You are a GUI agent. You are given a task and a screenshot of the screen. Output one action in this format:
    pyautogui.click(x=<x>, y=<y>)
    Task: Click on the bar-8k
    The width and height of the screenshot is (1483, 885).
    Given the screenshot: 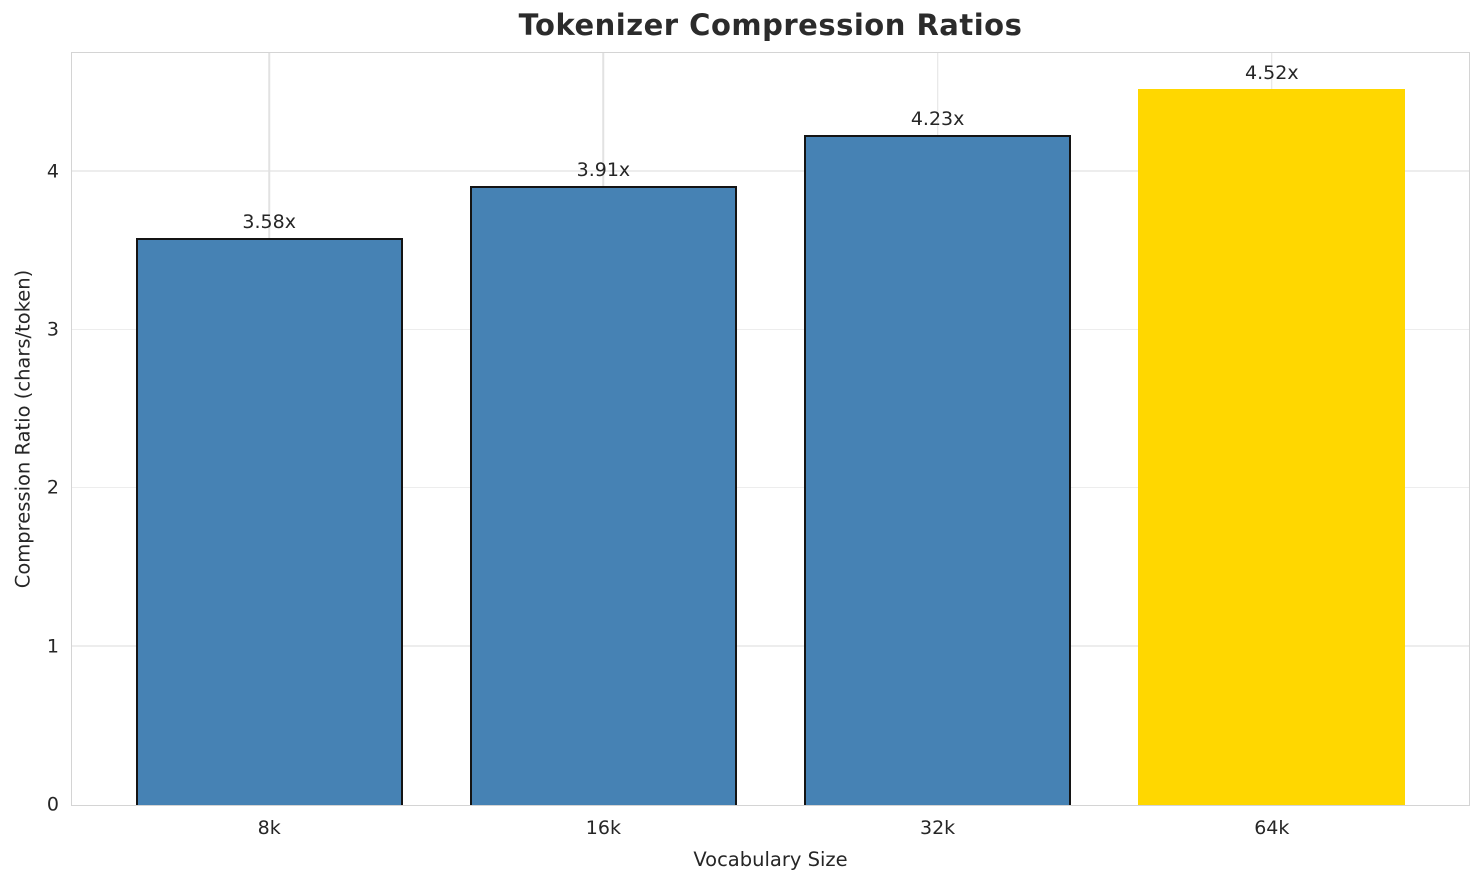 What is the action you would take?
    pyautogui.click(x=269, y=521)
    